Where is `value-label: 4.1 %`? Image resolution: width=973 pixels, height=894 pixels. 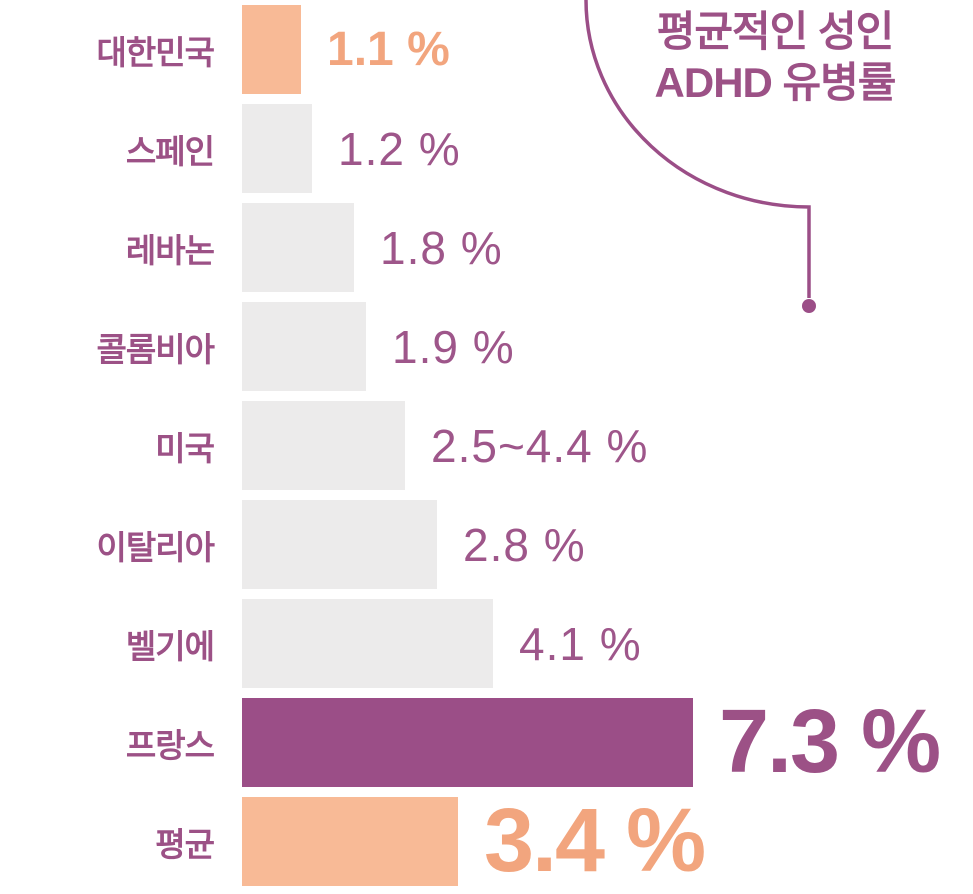
value-label: 4.1 % is located at coordinates (580, 643).